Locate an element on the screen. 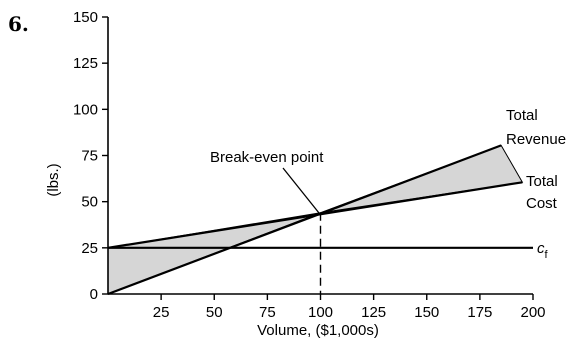  total-cost-line is located at coordinates (315, 215).